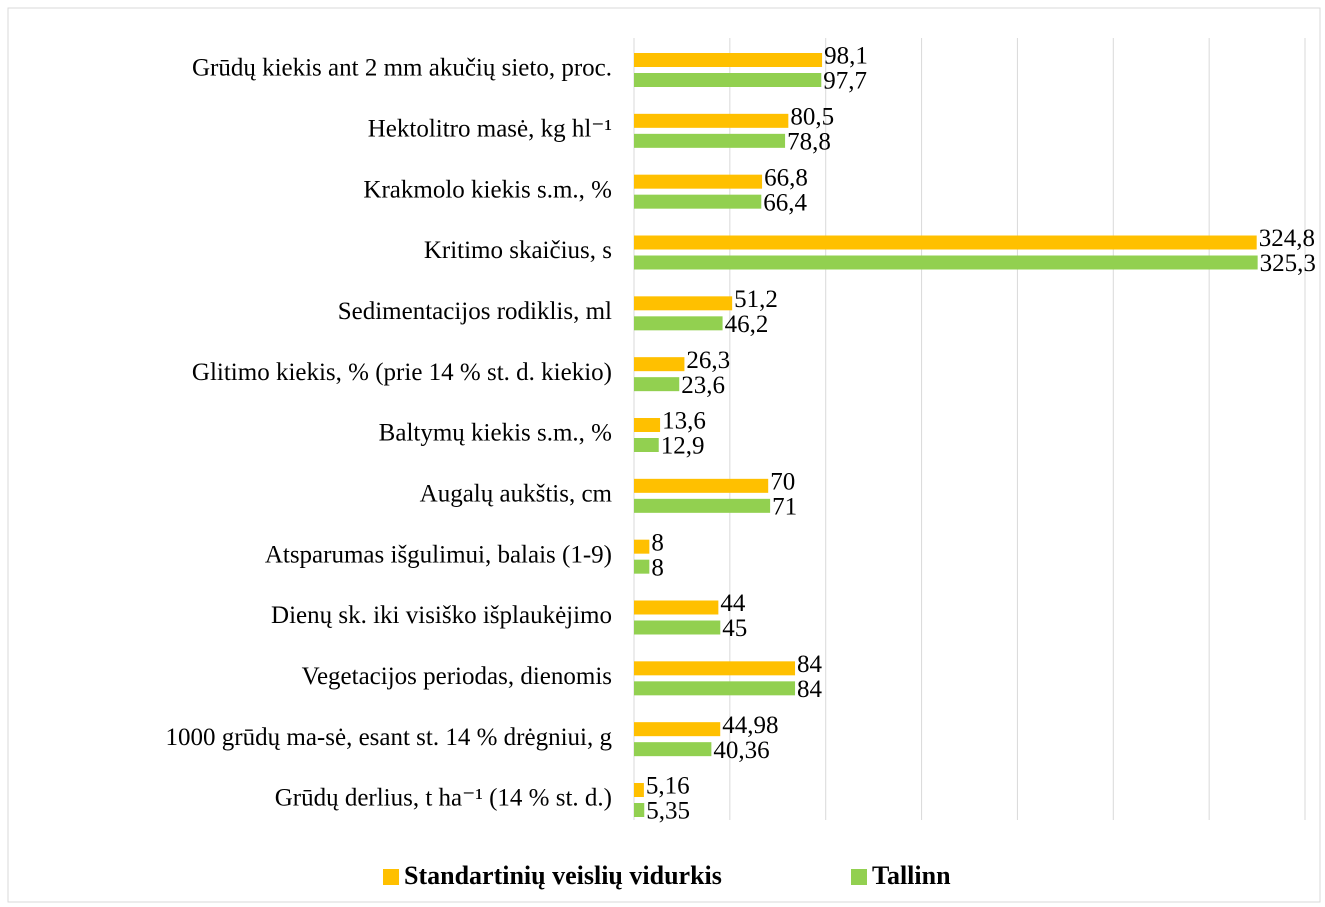 The height and width of the screenshot is (907, 1325). What do you see at coordinates (457, 676) in the screenshot?
I see `y-tick-label: Vegetacijos periodas, dienomis` at bounding box center [457, 676].